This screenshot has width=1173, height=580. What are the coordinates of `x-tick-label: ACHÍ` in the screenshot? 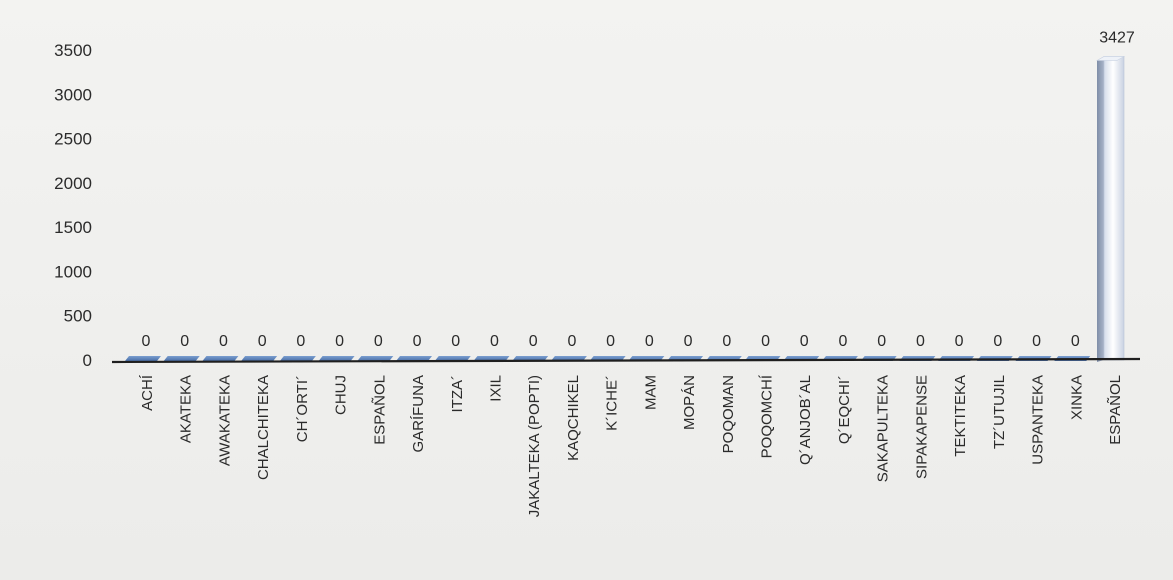 It's located at (147, 392).